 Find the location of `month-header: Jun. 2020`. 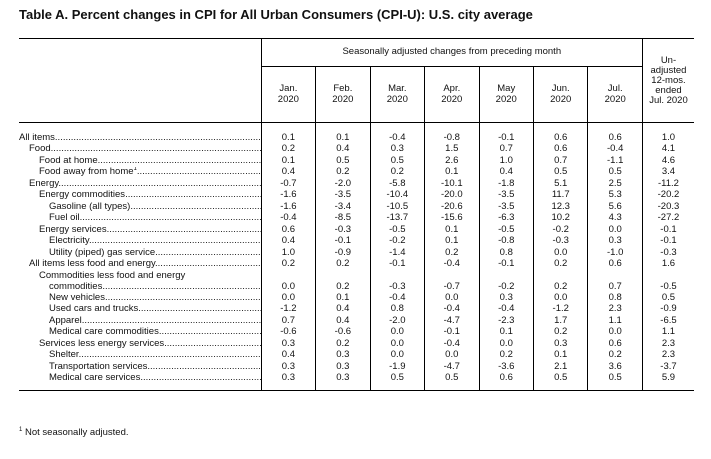

month-header: Jun. 2020 is located at coordinates (560, 94).